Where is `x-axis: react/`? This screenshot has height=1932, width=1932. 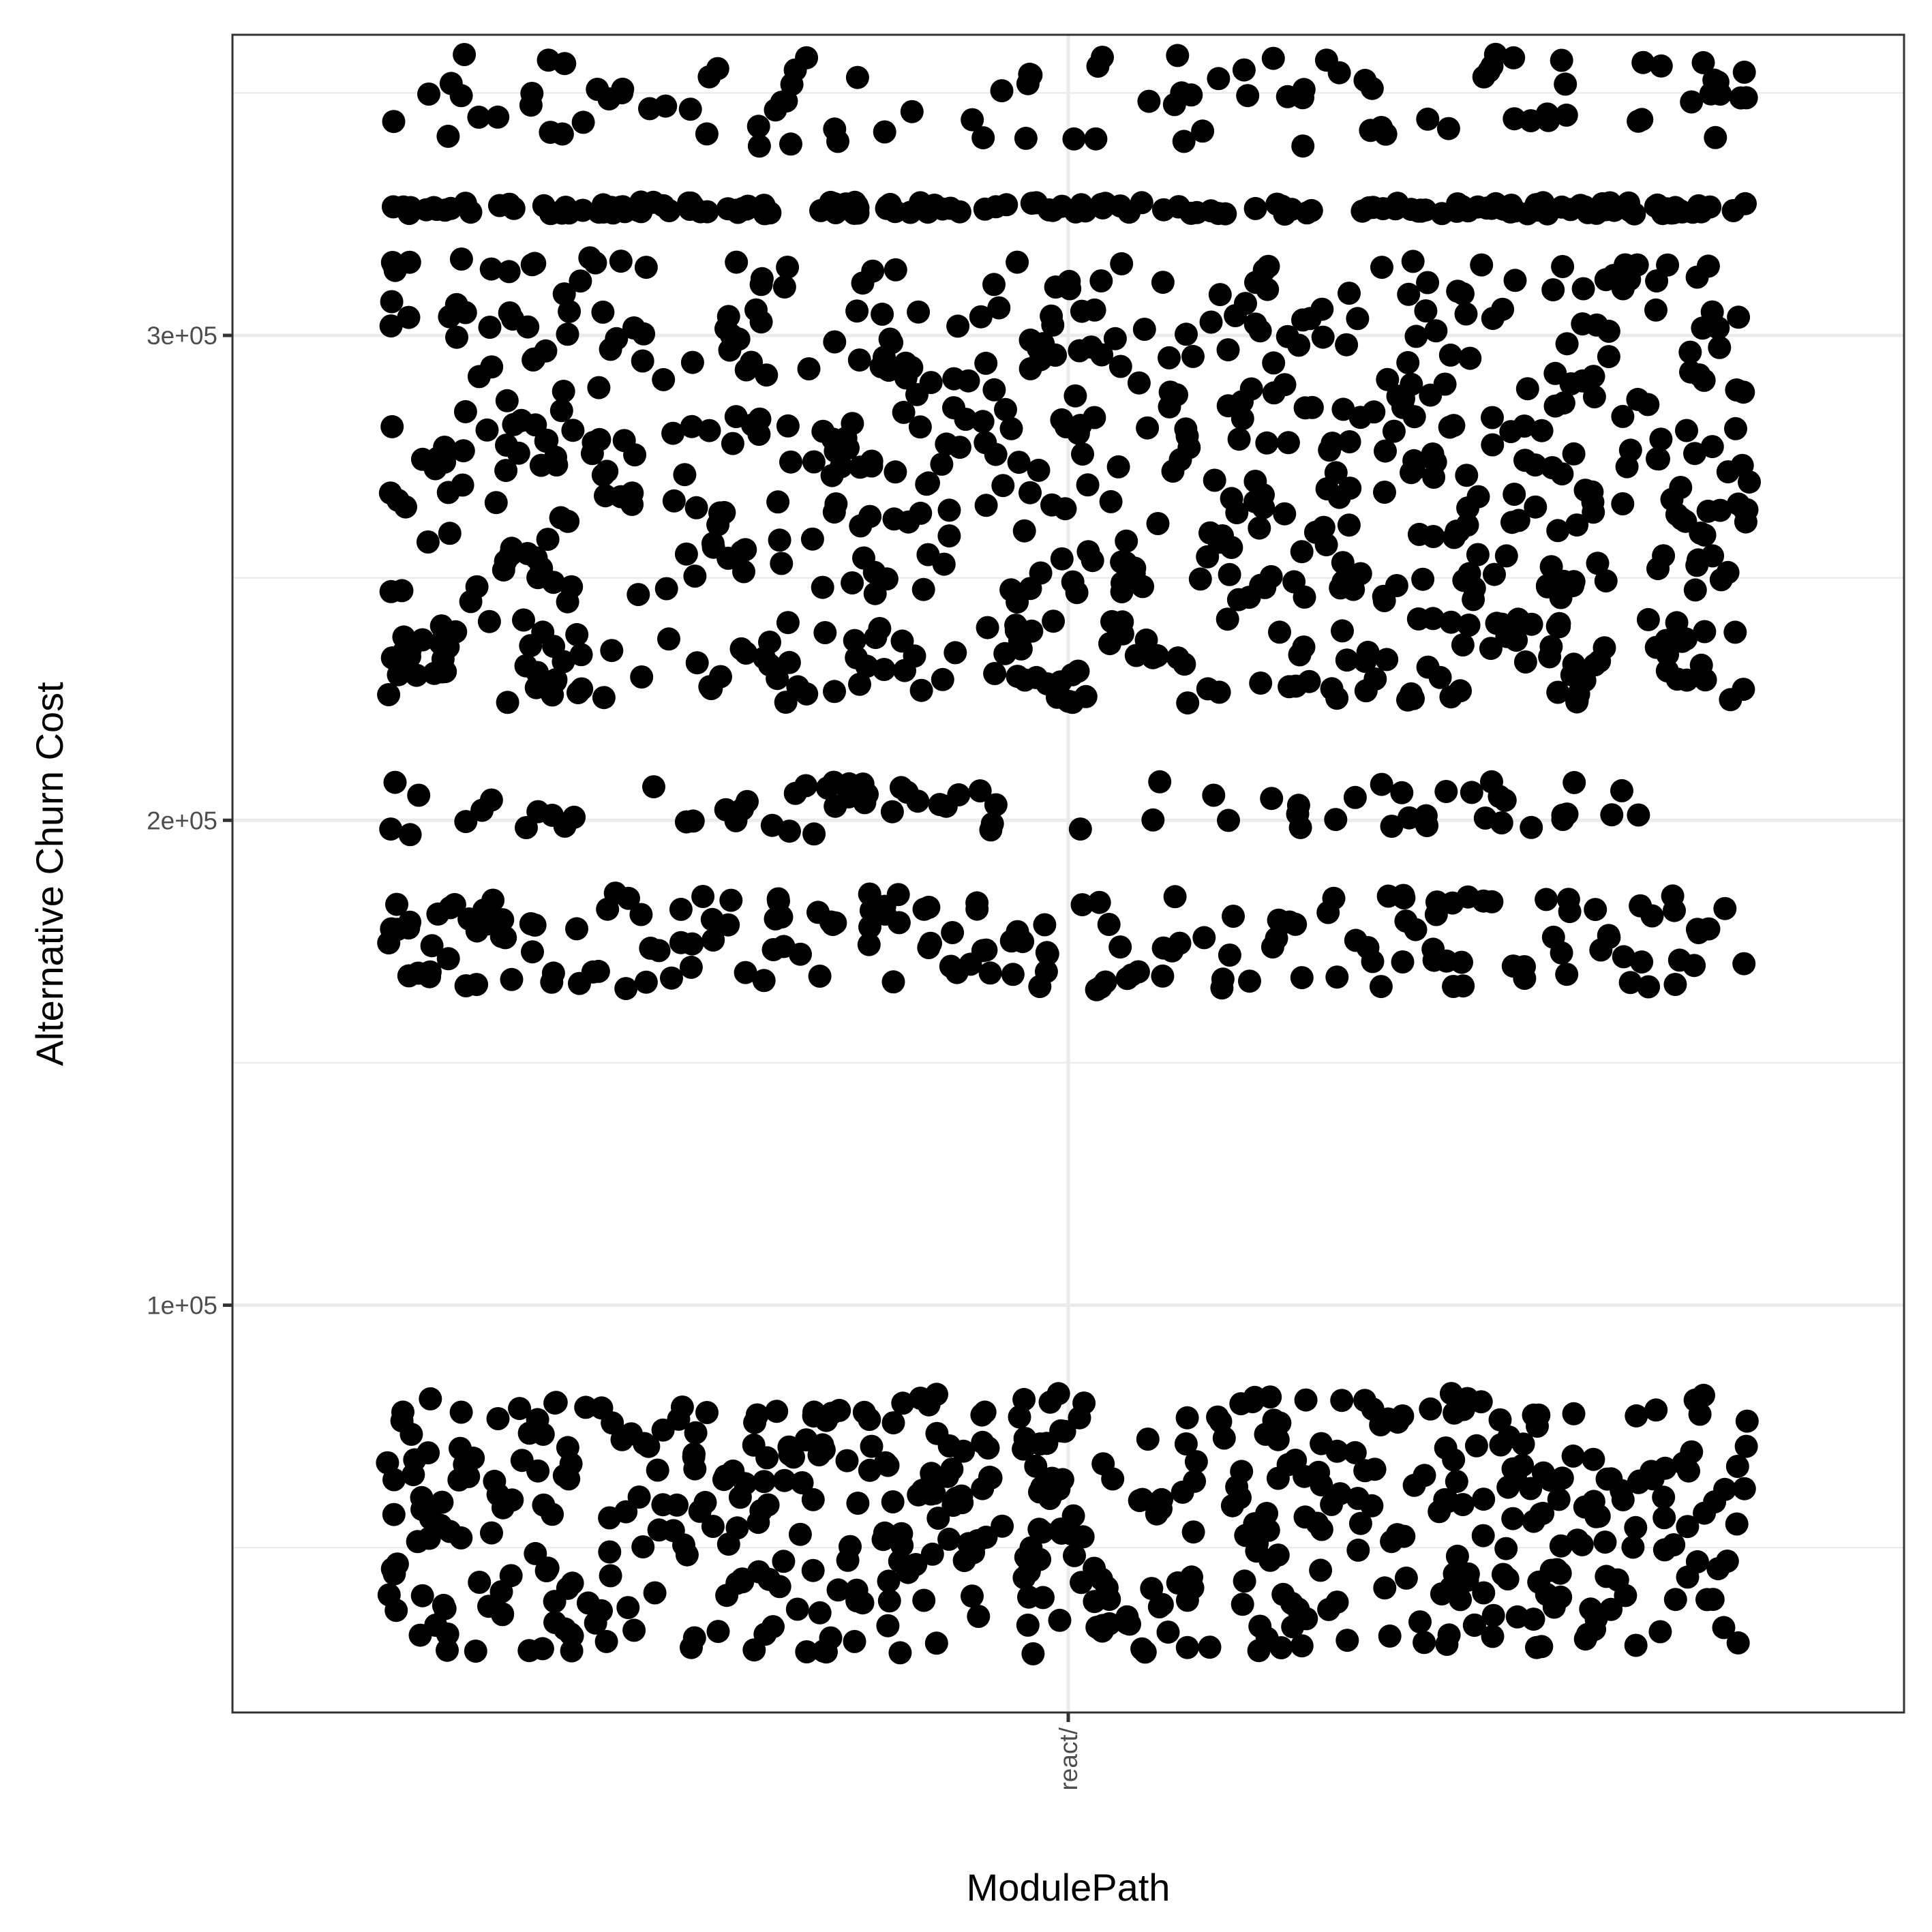
x-axis: react/ is located at coordinates (1069, 1751).